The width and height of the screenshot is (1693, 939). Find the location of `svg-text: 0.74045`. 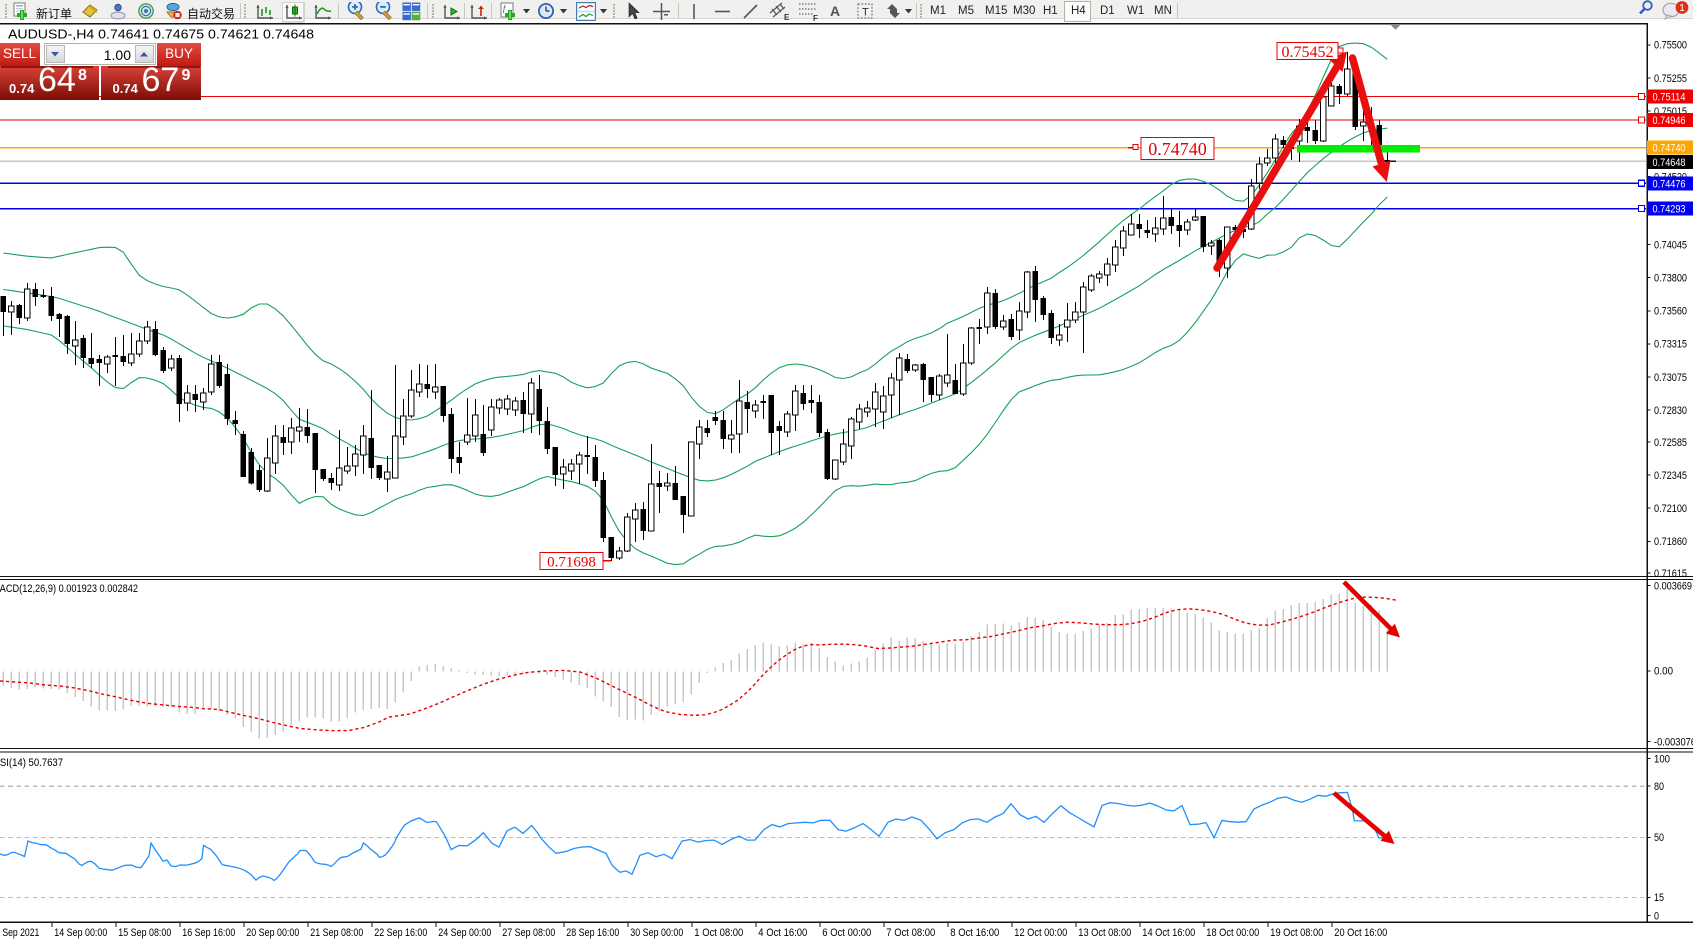

svg-text: 0.74045 is located at coordinates (1670, 245).